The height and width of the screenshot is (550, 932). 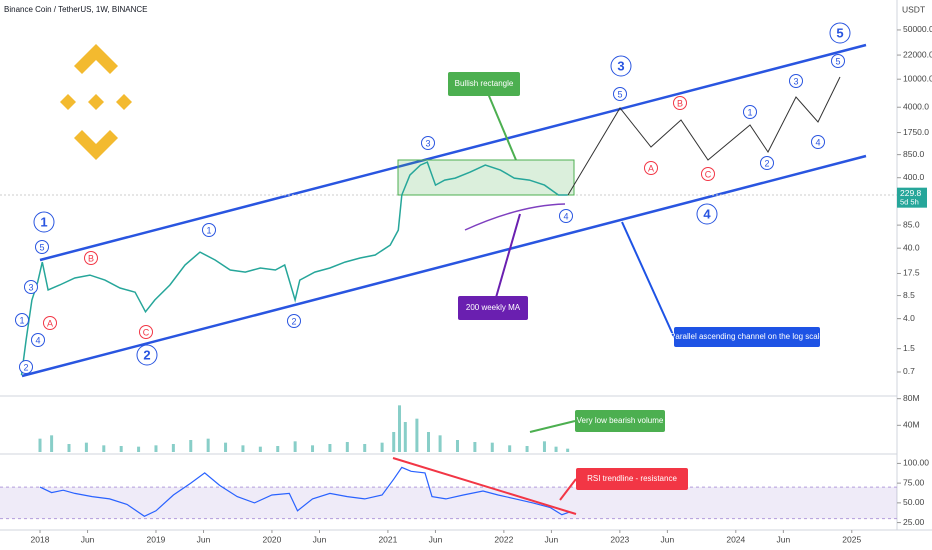 What do you see at coordinates (917, 29) in the screenshot?
I see `y-tick-label: 50000.0` at bounding box center [917, 29].